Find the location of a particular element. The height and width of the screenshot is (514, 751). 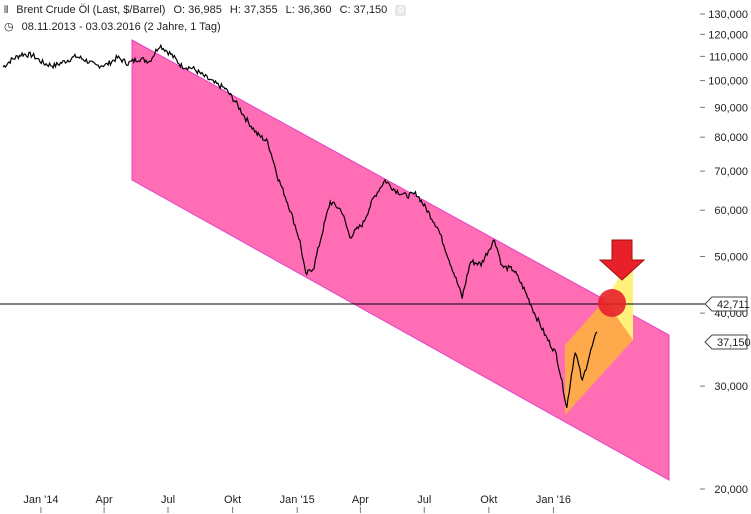

y-tick-label: 70,000 is located at coordinates (731, 172).